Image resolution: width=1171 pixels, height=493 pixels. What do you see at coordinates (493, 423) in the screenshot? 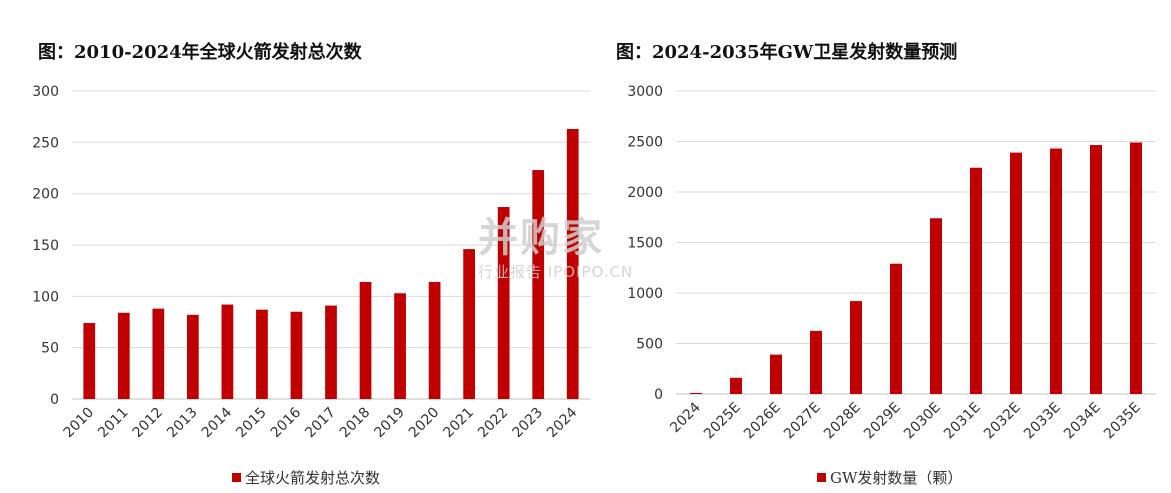
I see `x-tick-label: 2022` at bounding box center [493, 423].